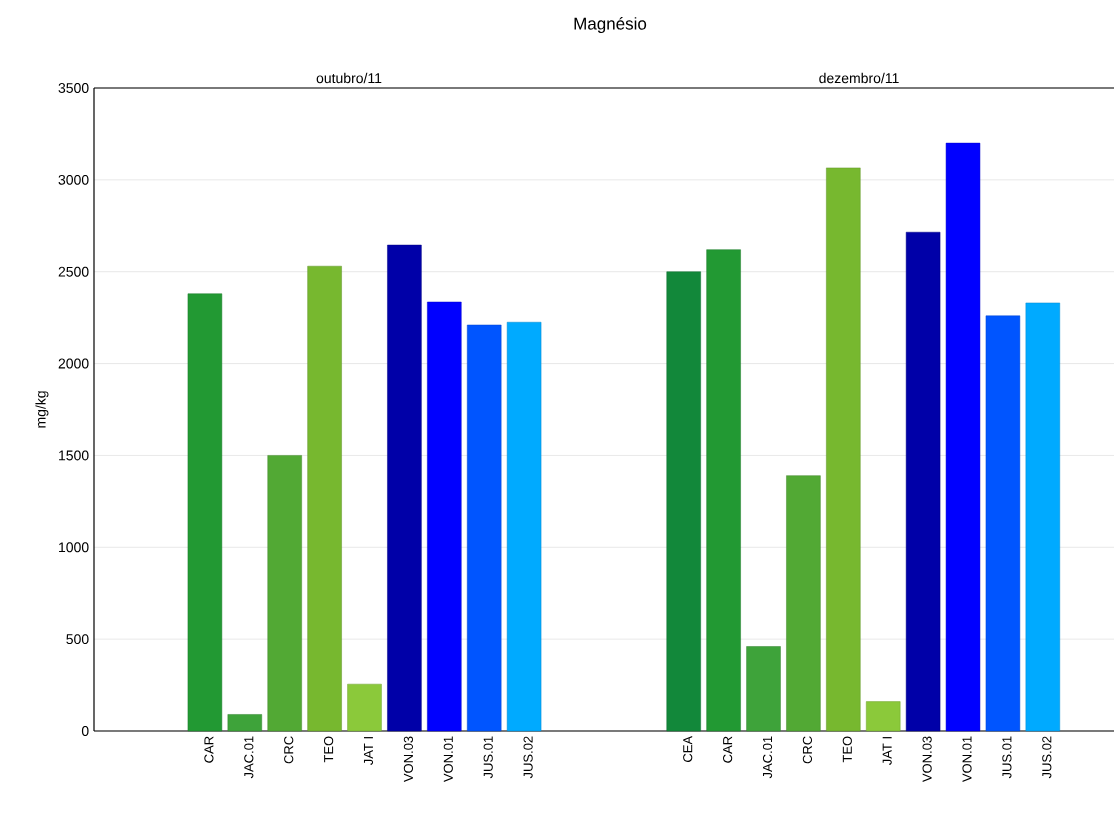 The width and height of the screenshot is (1117, 816). I want to click on y-tick-label: 1000, so click(74, 547).